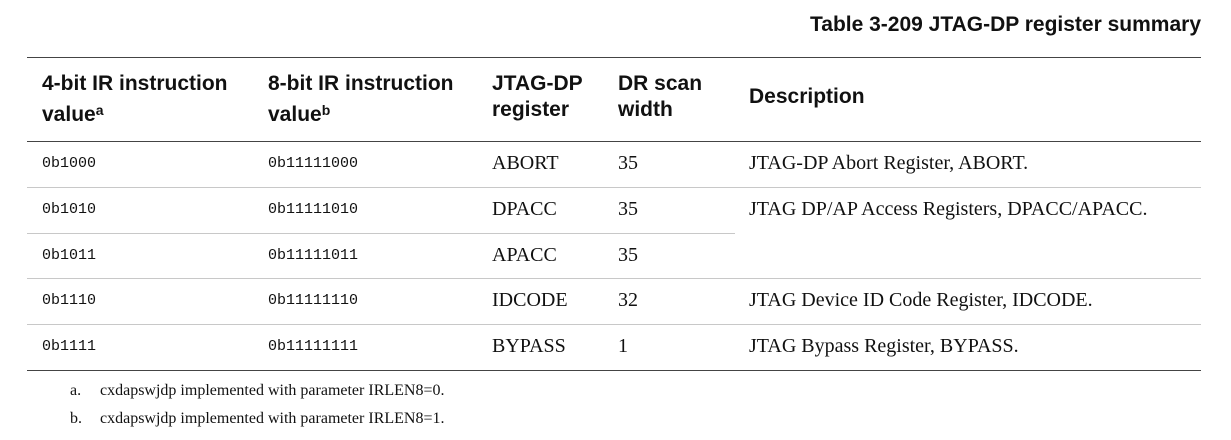 This screenshot has height=440, width=1231. Describe the element at coordinates (69, 163) in the screenshot. I see `ir4-value: 0b1000` at that location.